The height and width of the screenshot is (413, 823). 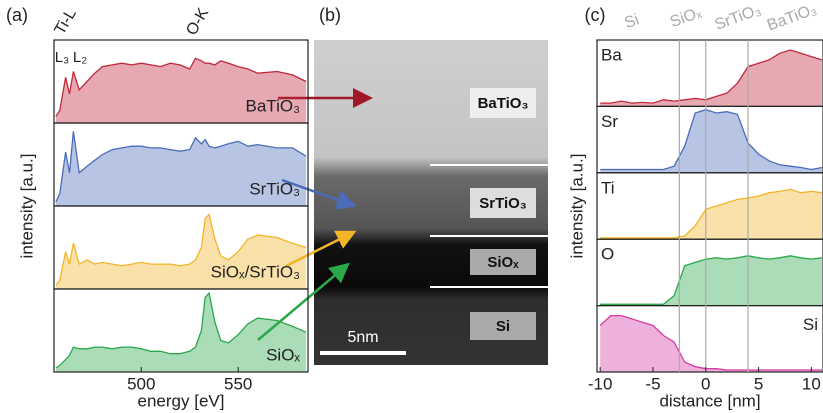 What do you see at coordinates (17, 15) in the screenshot?
I see `panel-label: (a)` at bounding box center [17, 15].